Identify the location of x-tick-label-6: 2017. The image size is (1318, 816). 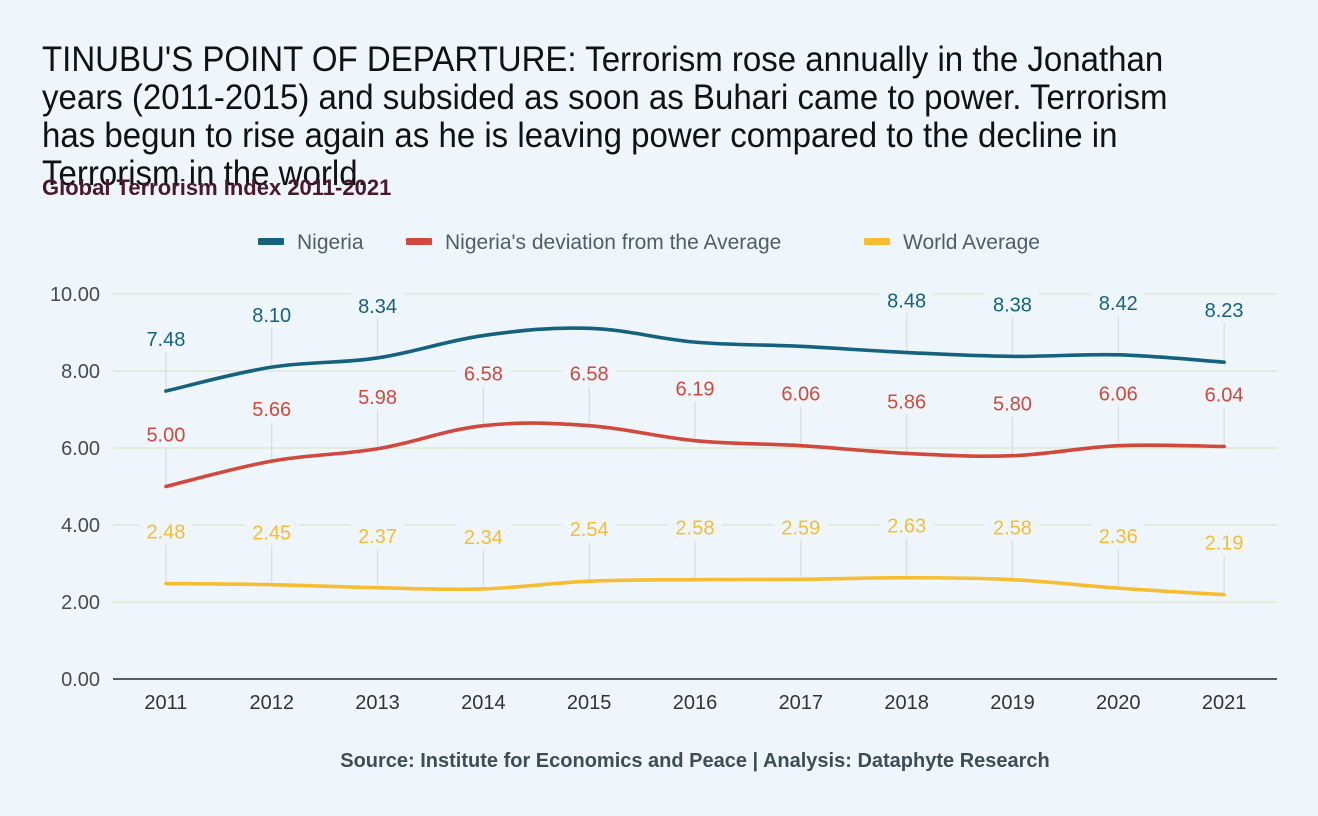
(801, 703).